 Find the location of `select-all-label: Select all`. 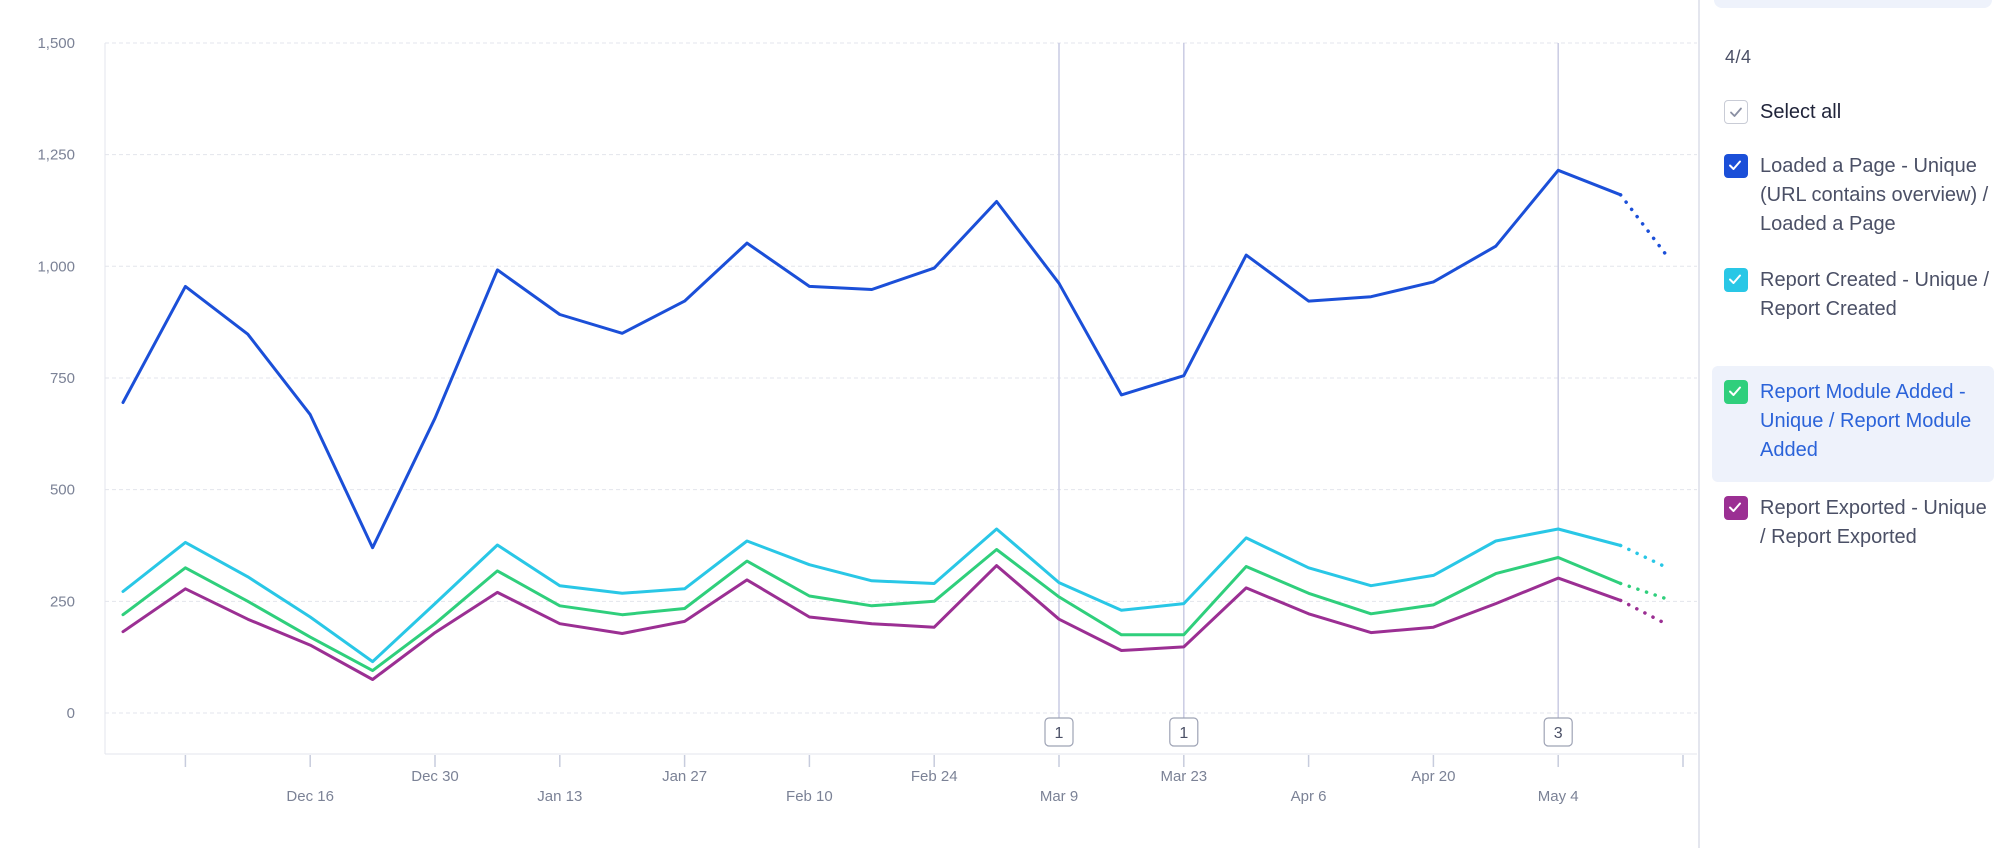

select-all-label: Select all is located at coordinates (1801, 112).